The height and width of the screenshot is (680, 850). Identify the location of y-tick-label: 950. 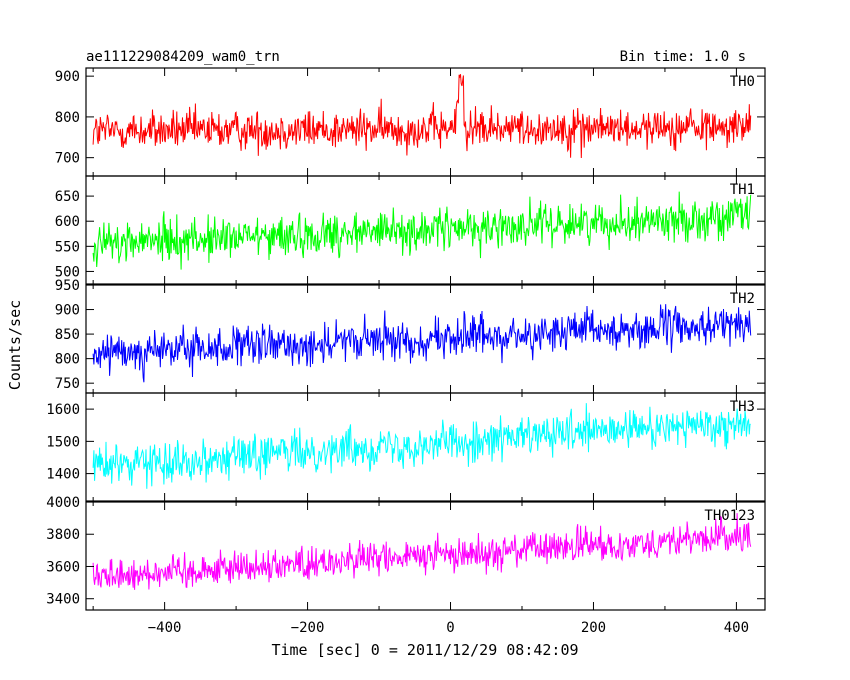
(67, 286).